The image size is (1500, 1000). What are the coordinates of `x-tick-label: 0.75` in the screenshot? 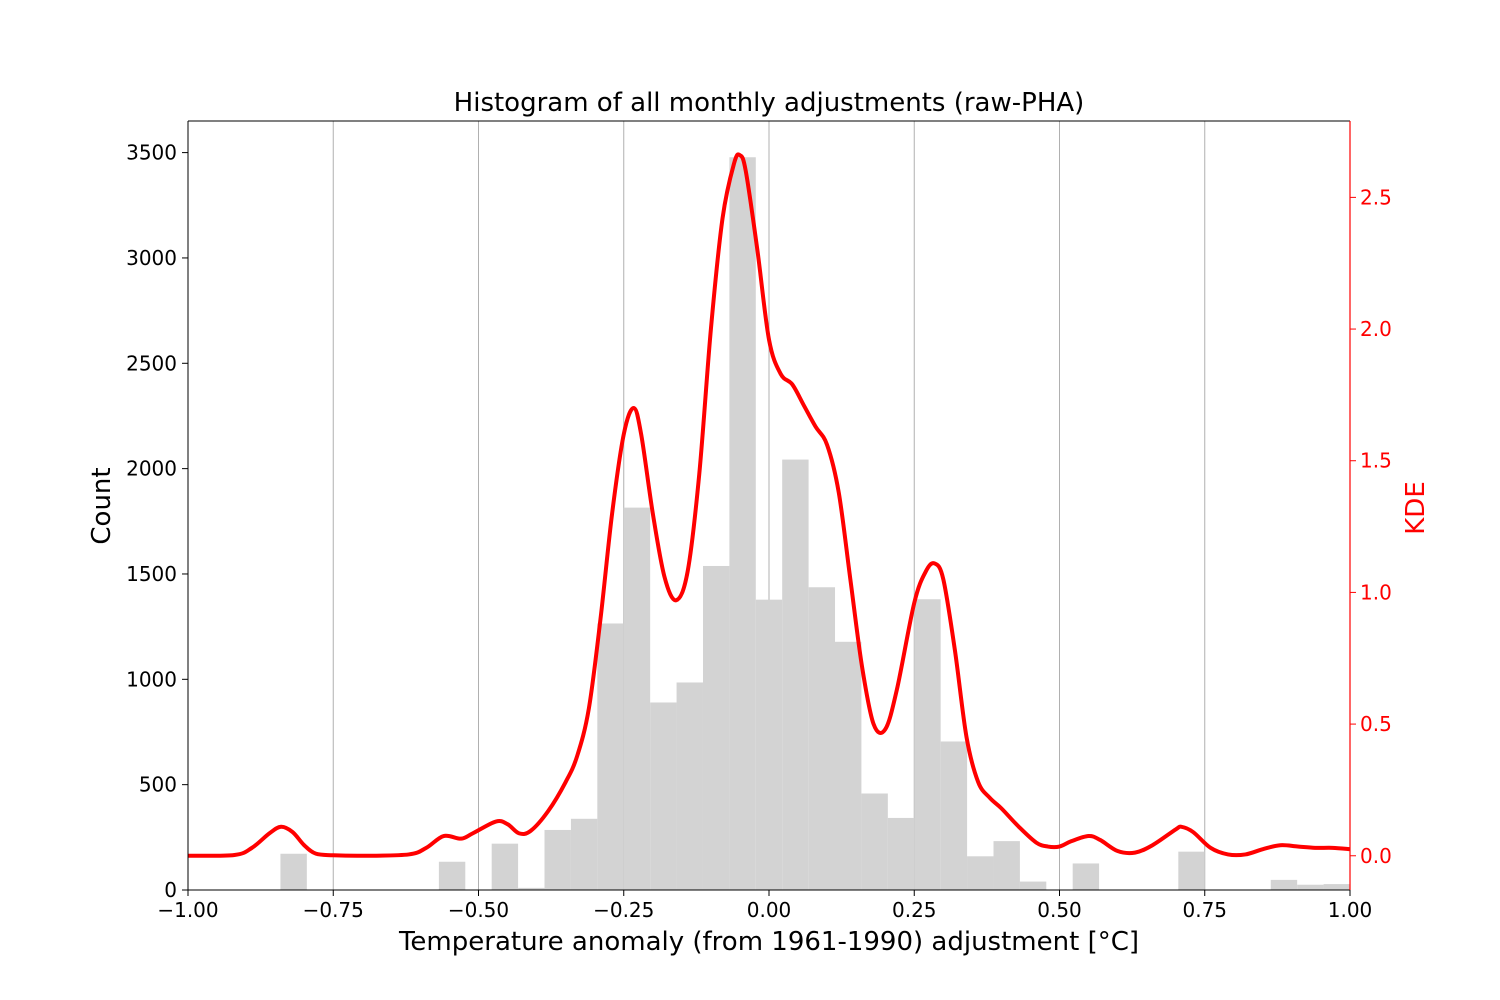 It's located at (1204, 910).